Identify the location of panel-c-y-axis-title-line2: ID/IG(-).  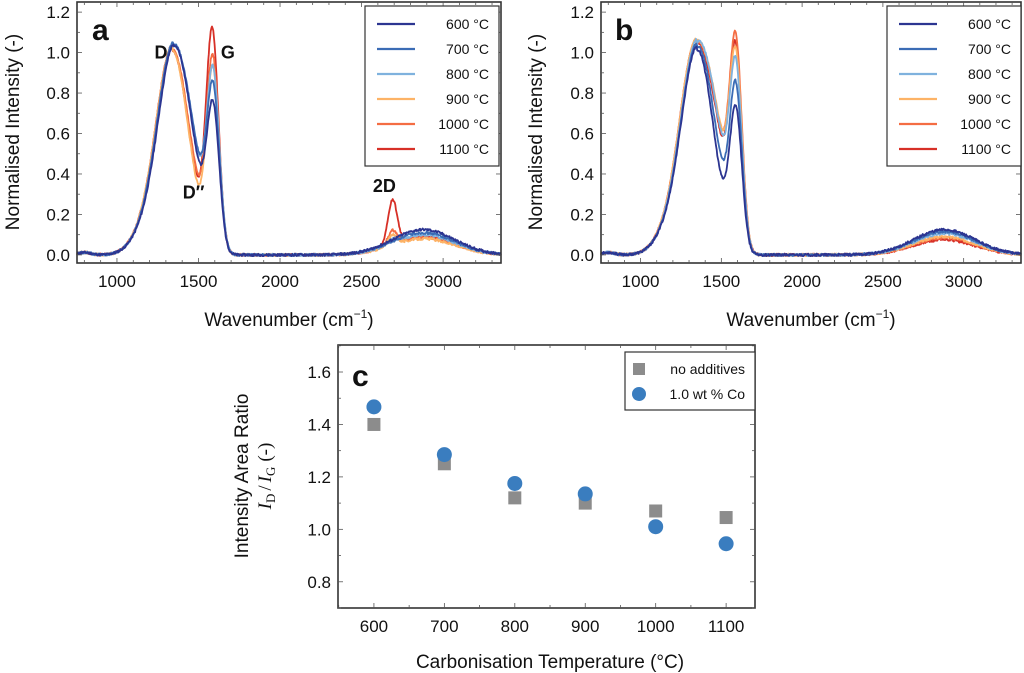
(266, 477).